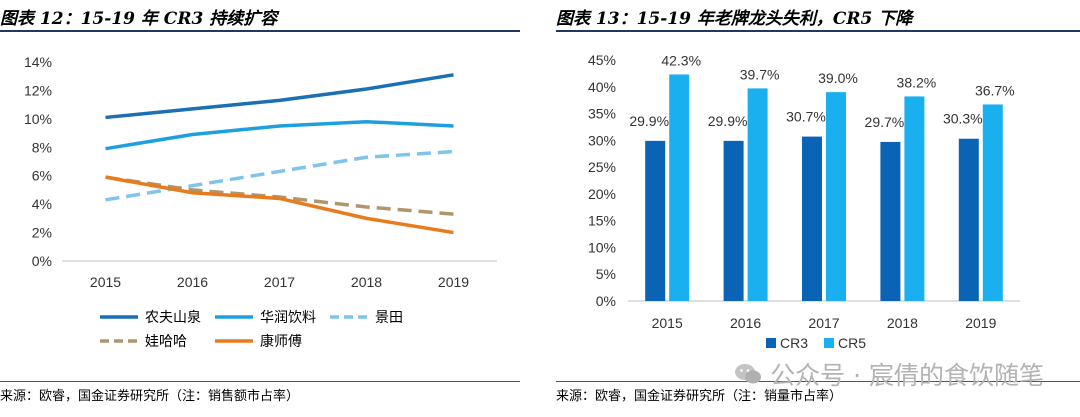 The width and height of the screenshot is (1080, 417). Describe the element at coordinates (818, 381) in the screenshot. I see `right-source-rule` at that location.